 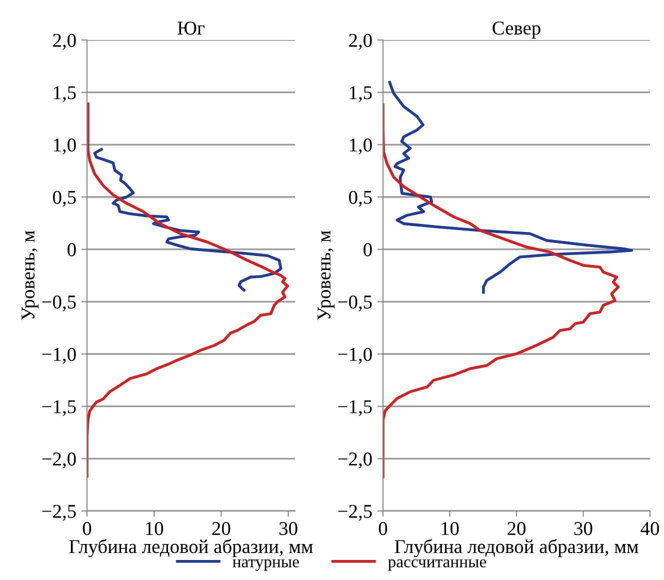 What do you see at coordinates (511, 187) in the screenshot?
I see `line-series` at bounding box center [511, 187].